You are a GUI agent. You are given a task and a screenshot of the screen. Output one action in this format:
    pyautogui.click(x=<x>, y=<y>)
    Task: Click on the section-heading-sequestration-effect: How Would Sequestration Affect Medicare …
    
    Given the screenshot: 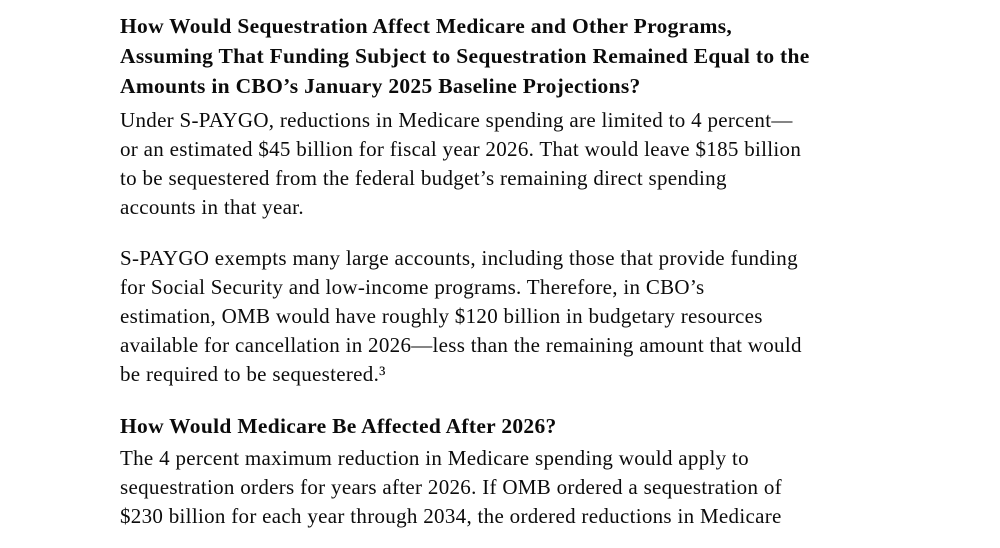 What is the action you would take?
    pyautogui.click(x=465, y=56)
    